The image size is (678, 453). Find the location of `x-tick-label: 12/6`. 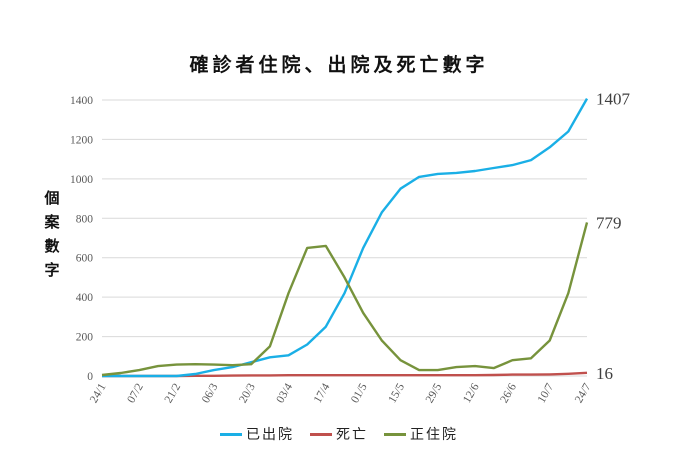

x-tick-label: 12/6 is located at coordinates (471, 393).